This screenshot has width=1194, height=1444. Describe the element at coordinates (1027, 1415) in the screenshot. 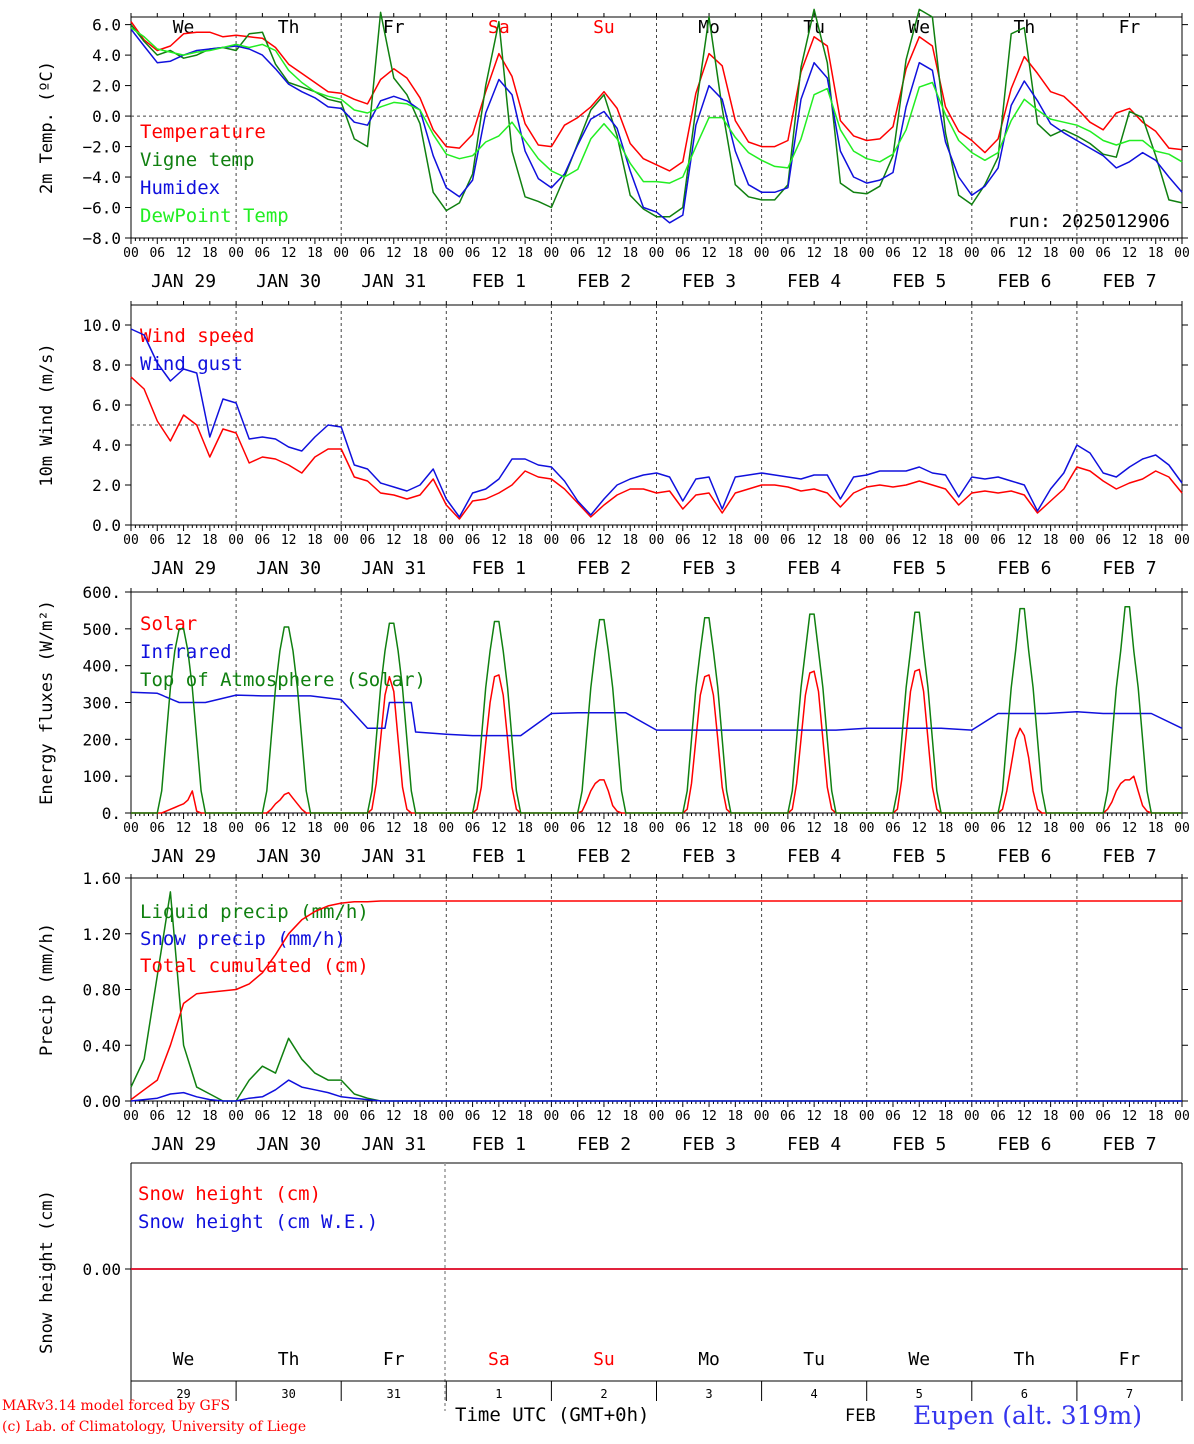

I see `location-label: Eupen (alt. 319m)` at that location.